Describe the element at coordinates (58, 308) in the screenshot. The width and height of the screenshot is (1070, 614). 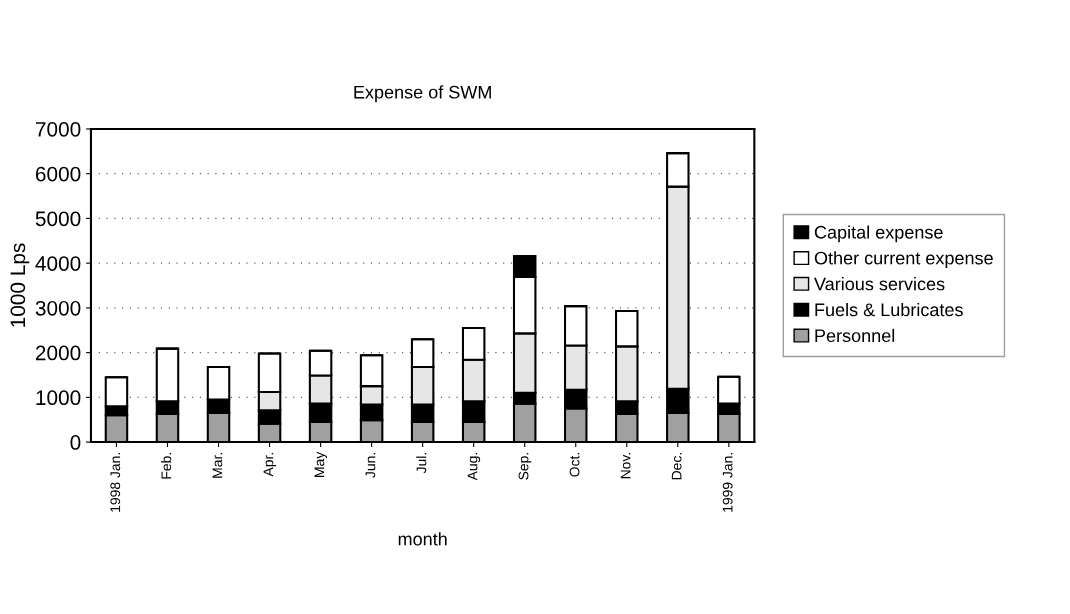
I see `y-tick-label: 3000` at that location.